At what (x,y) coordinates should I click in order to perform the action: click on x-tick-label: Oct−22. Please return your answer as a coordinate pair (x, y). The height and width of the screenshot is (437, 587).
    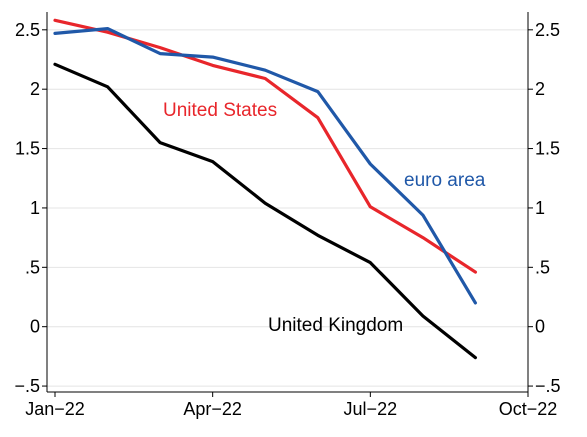
    Looking at the image, I should click on (528, 409).